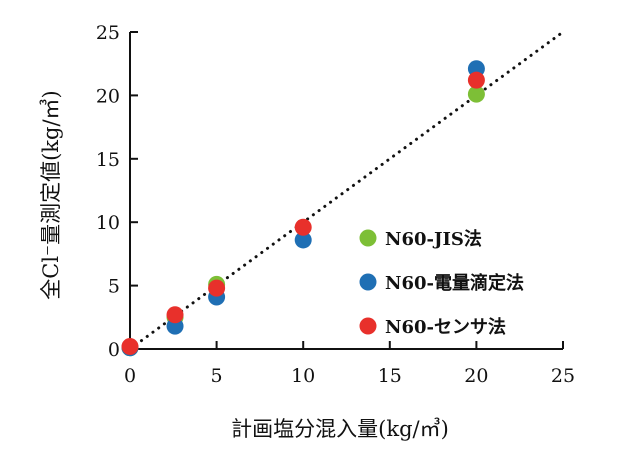 The image size is (629, 456). Describe the element at coordinates (340, 429) in the screenshot. I see `x-axis-label: 計画塩分混入量(kg/㎥)` at that location.